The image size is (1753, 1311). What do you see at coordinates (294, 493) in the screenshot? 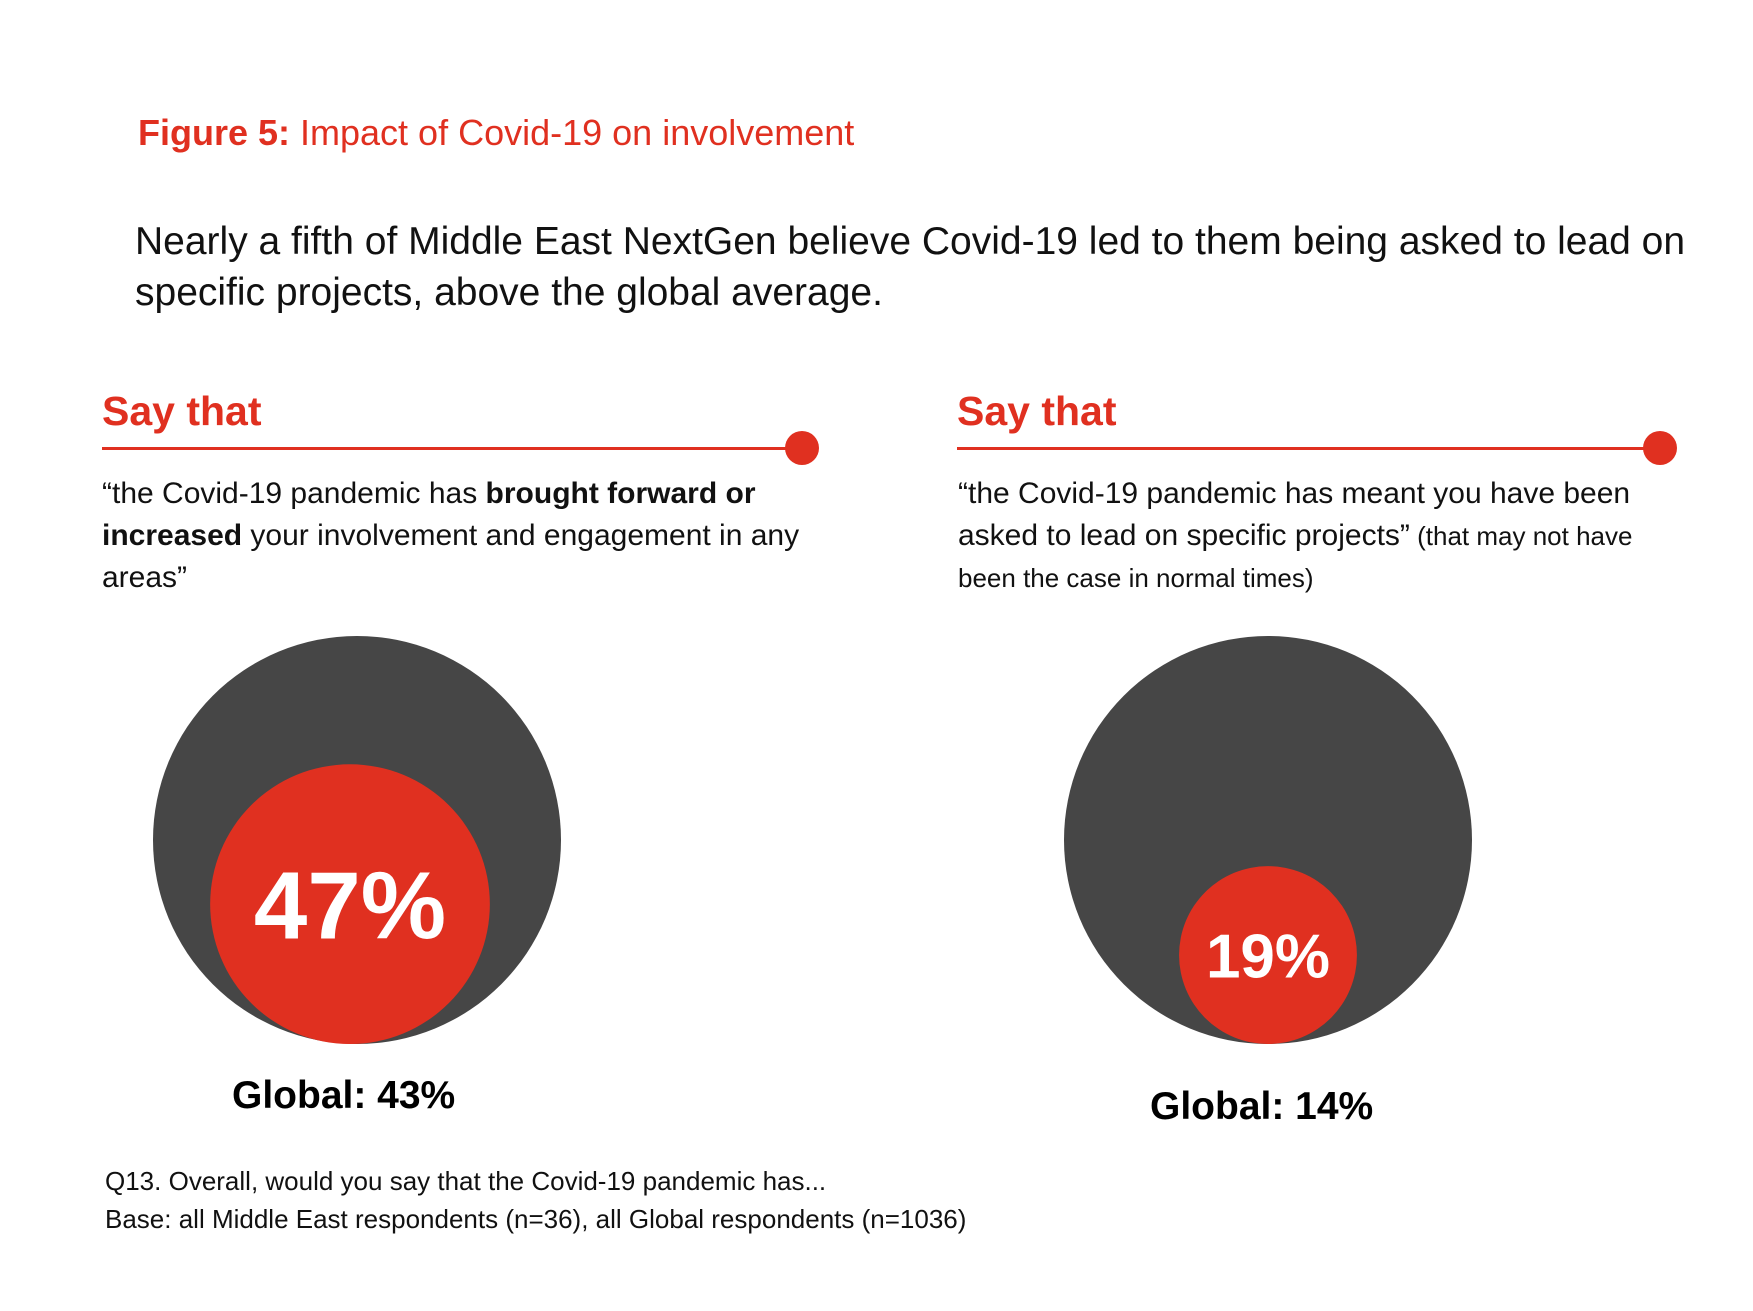
I see `quote-text: “the Covid-19 pandemic has` at bounding box center [294, 493].